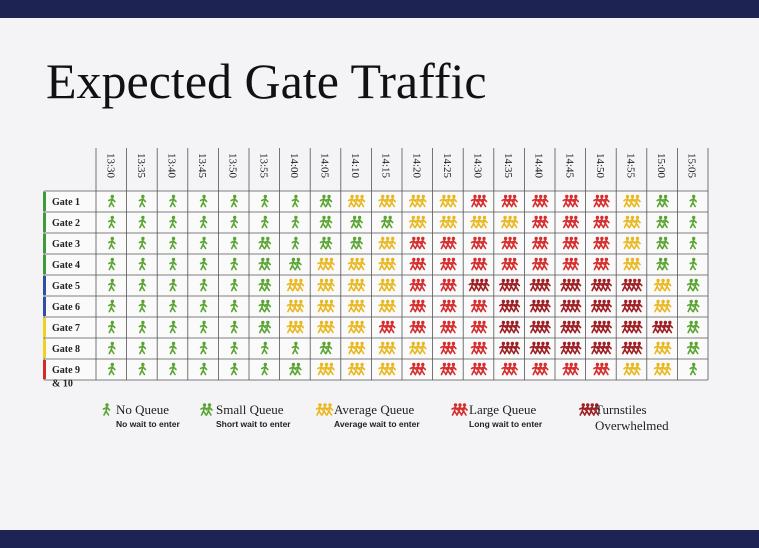 The image size is (759, 548). Describe the element at coordinates (416, 166) in the screenshot. I see `time-header: 14:20` at that location.